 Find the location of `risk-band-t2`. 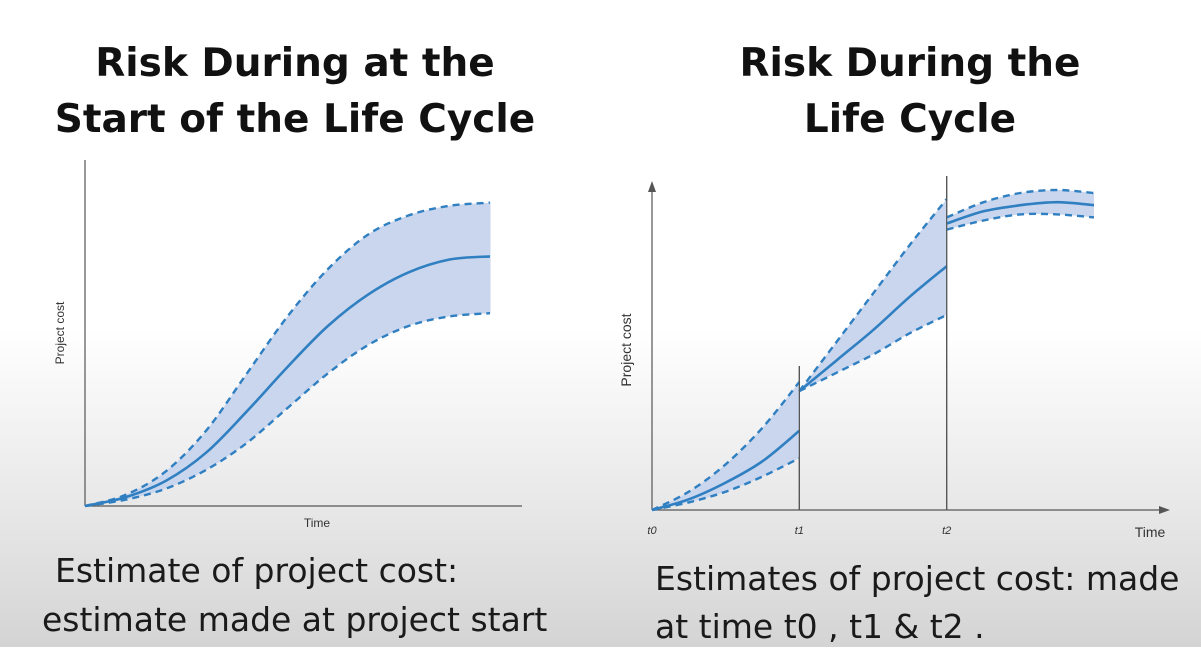

risk-band-t2 is located at coordinates (1020, 210).